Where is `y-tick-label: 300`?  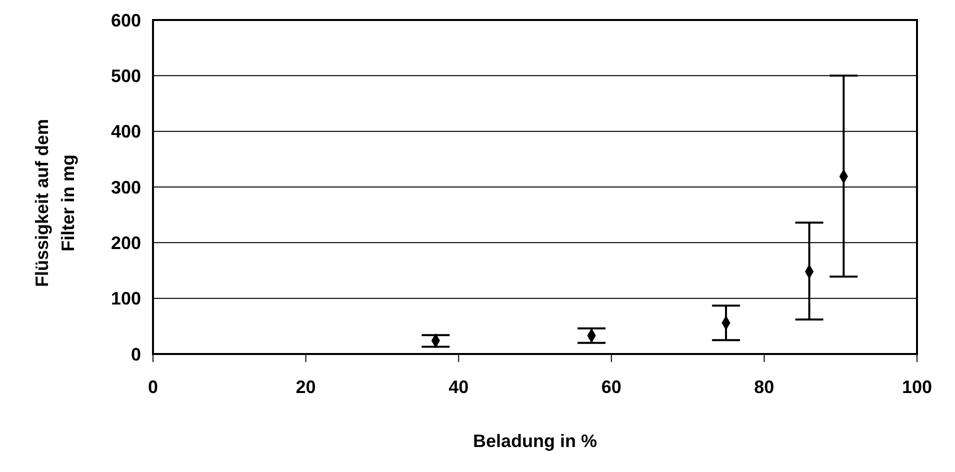 y-tick-label: 300 is located at coordinates (125, 187).